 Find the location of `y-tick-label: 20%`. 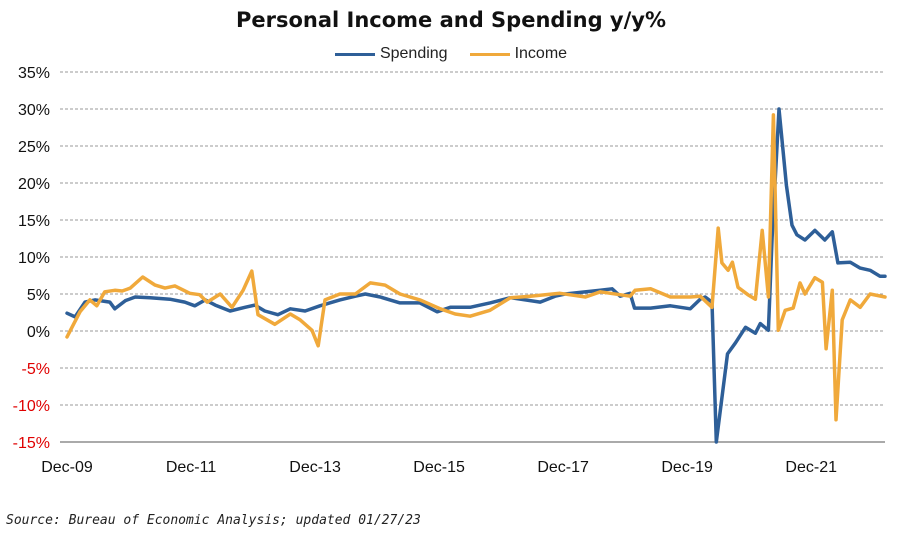

y-tick-label: 20% is located at coordinates (34, 184).